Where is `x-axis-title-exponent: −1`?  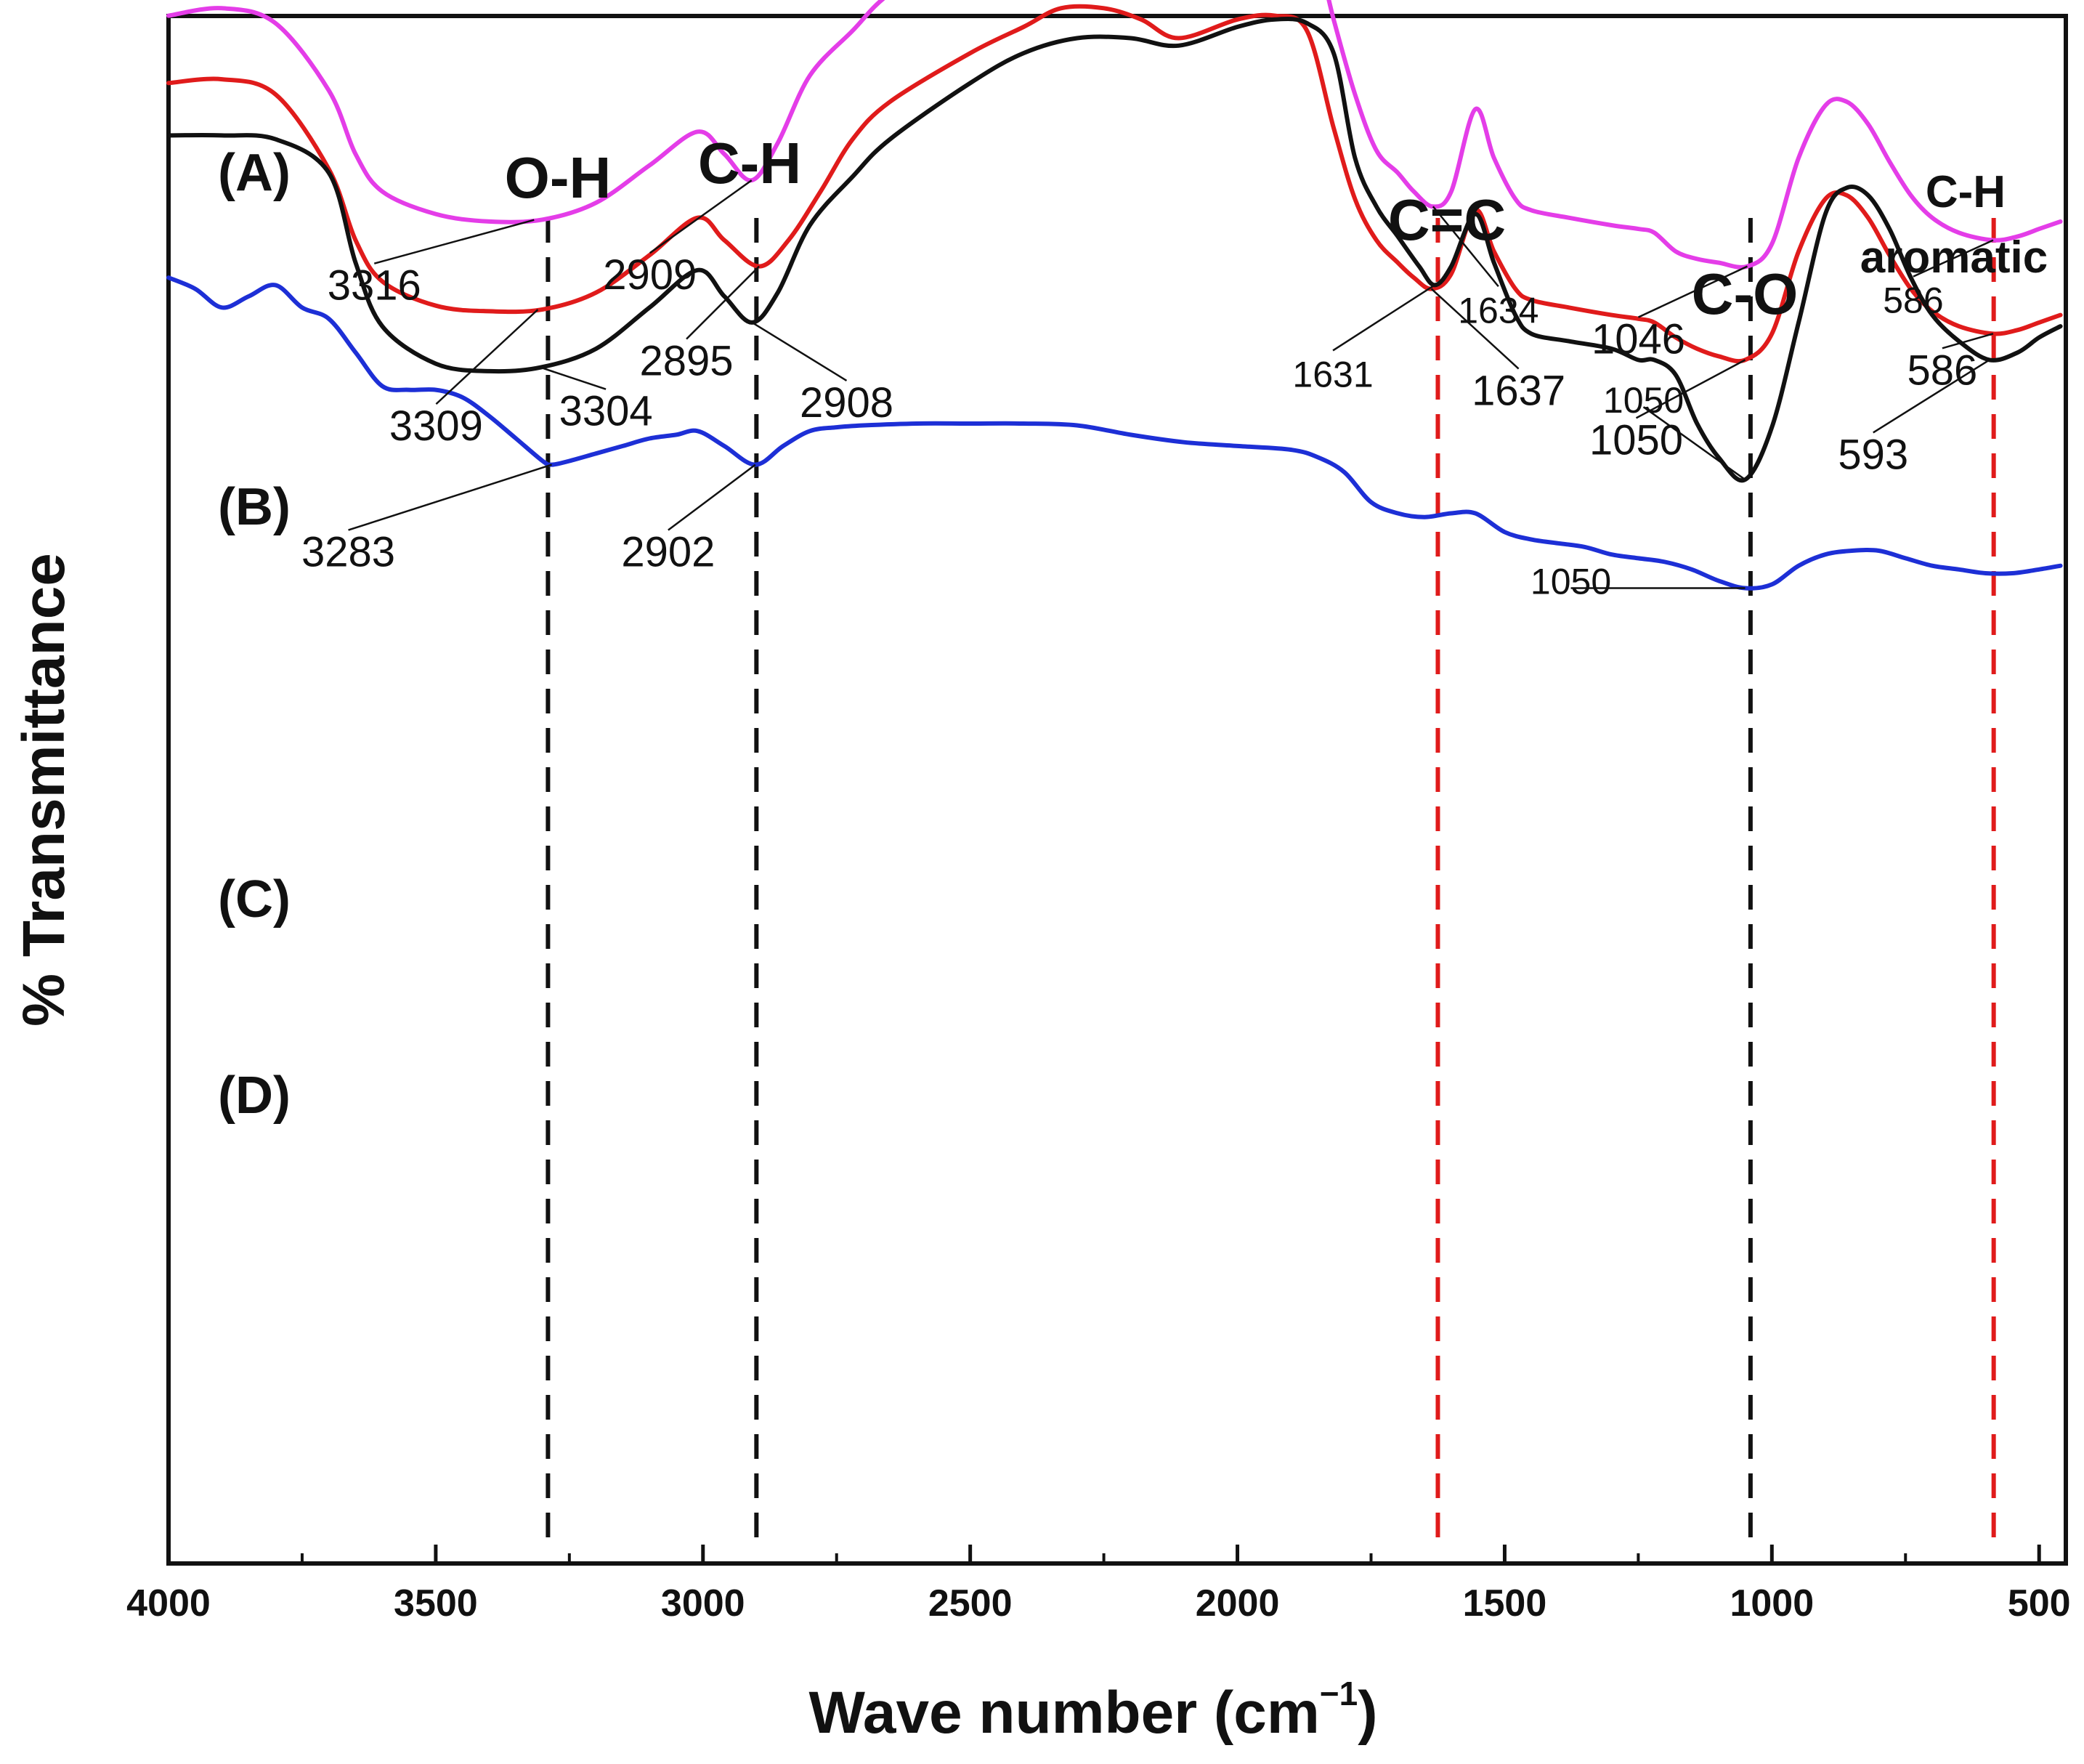 x-axis-title-exponent: −1 is located at coordinates (1339, 1693).